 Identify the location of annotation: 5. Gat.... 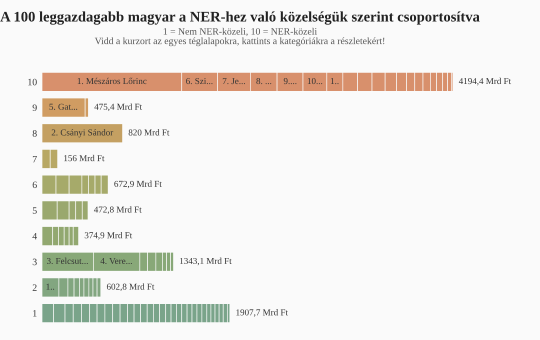
(63, 107).